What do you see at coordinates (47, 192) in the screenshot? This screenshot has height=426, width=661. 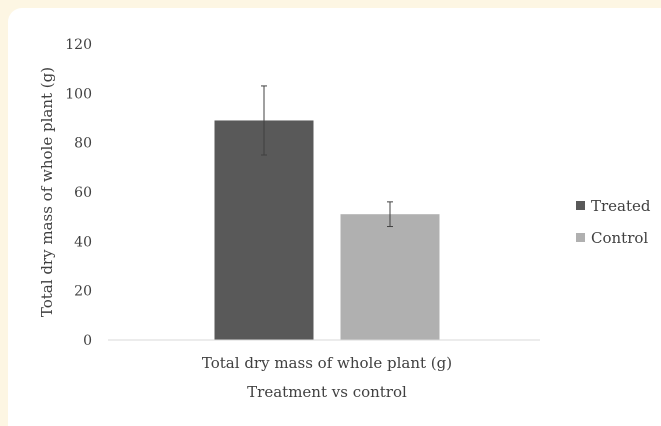 I see `y-axis-title: Total dry mass of whole plant (g)` at bounding box center [47, 192].